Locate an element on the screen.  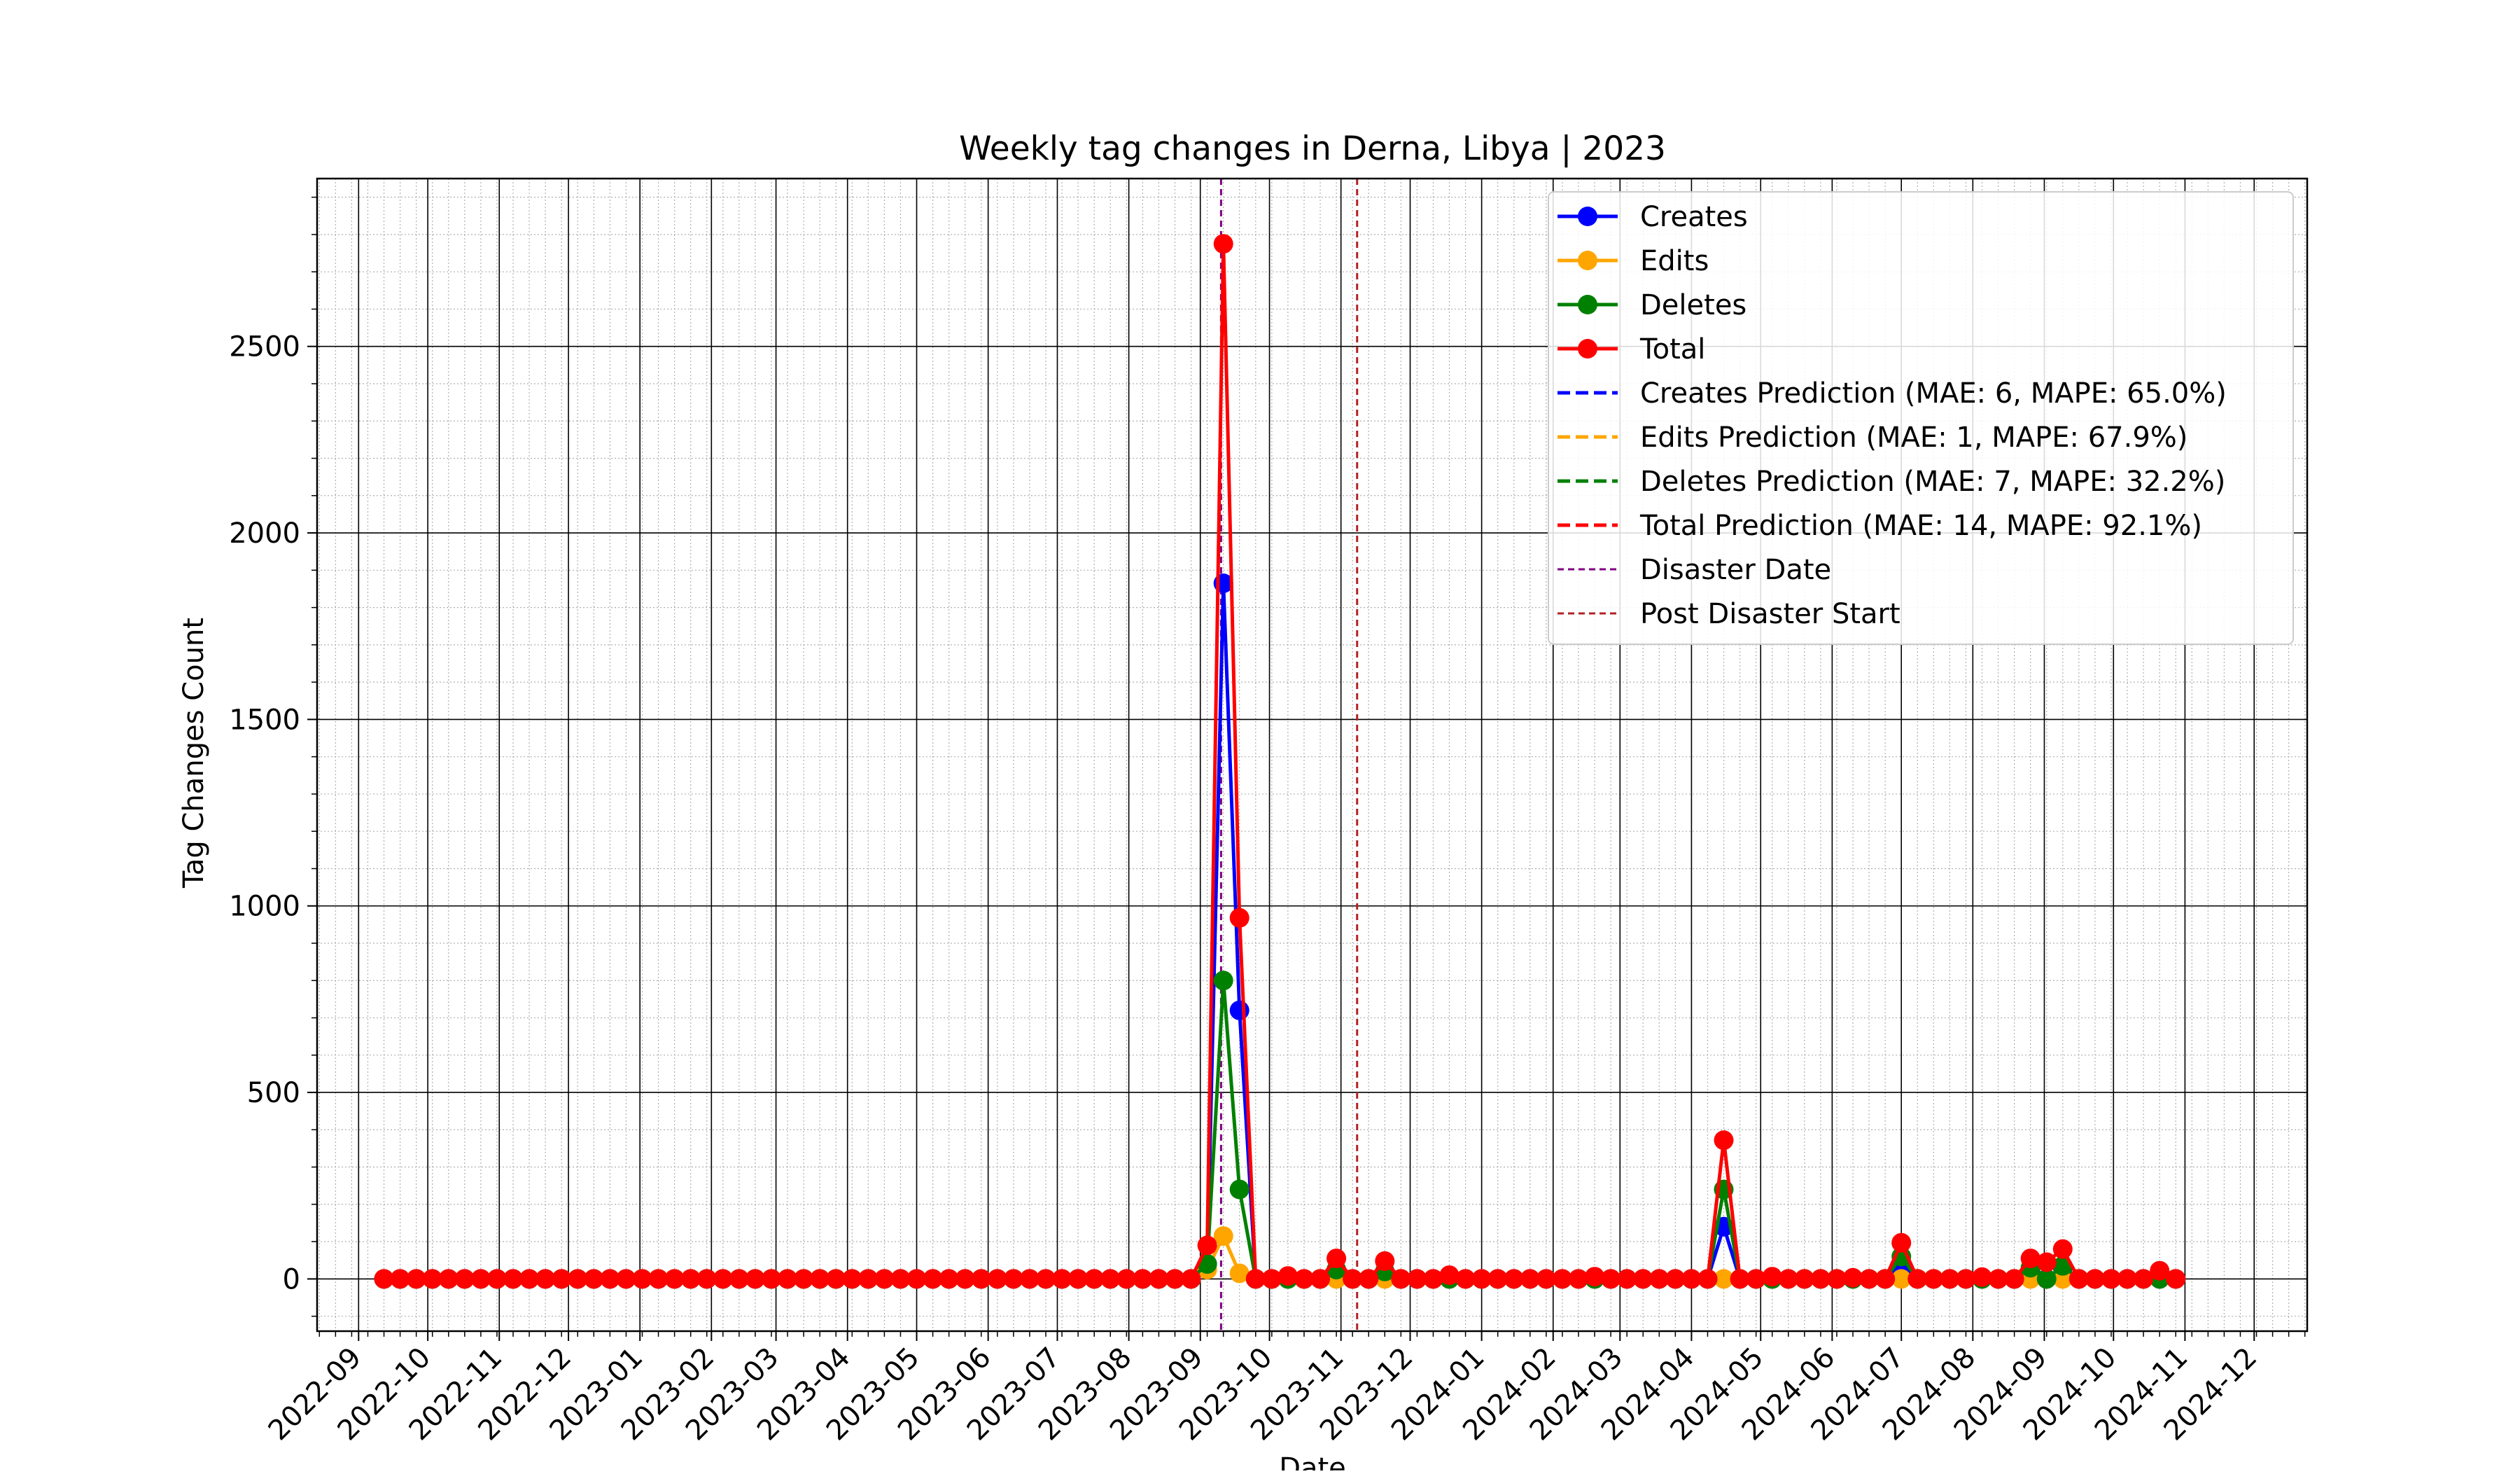
legend-label-edits: Edits is located at coordinates (1674, 261).